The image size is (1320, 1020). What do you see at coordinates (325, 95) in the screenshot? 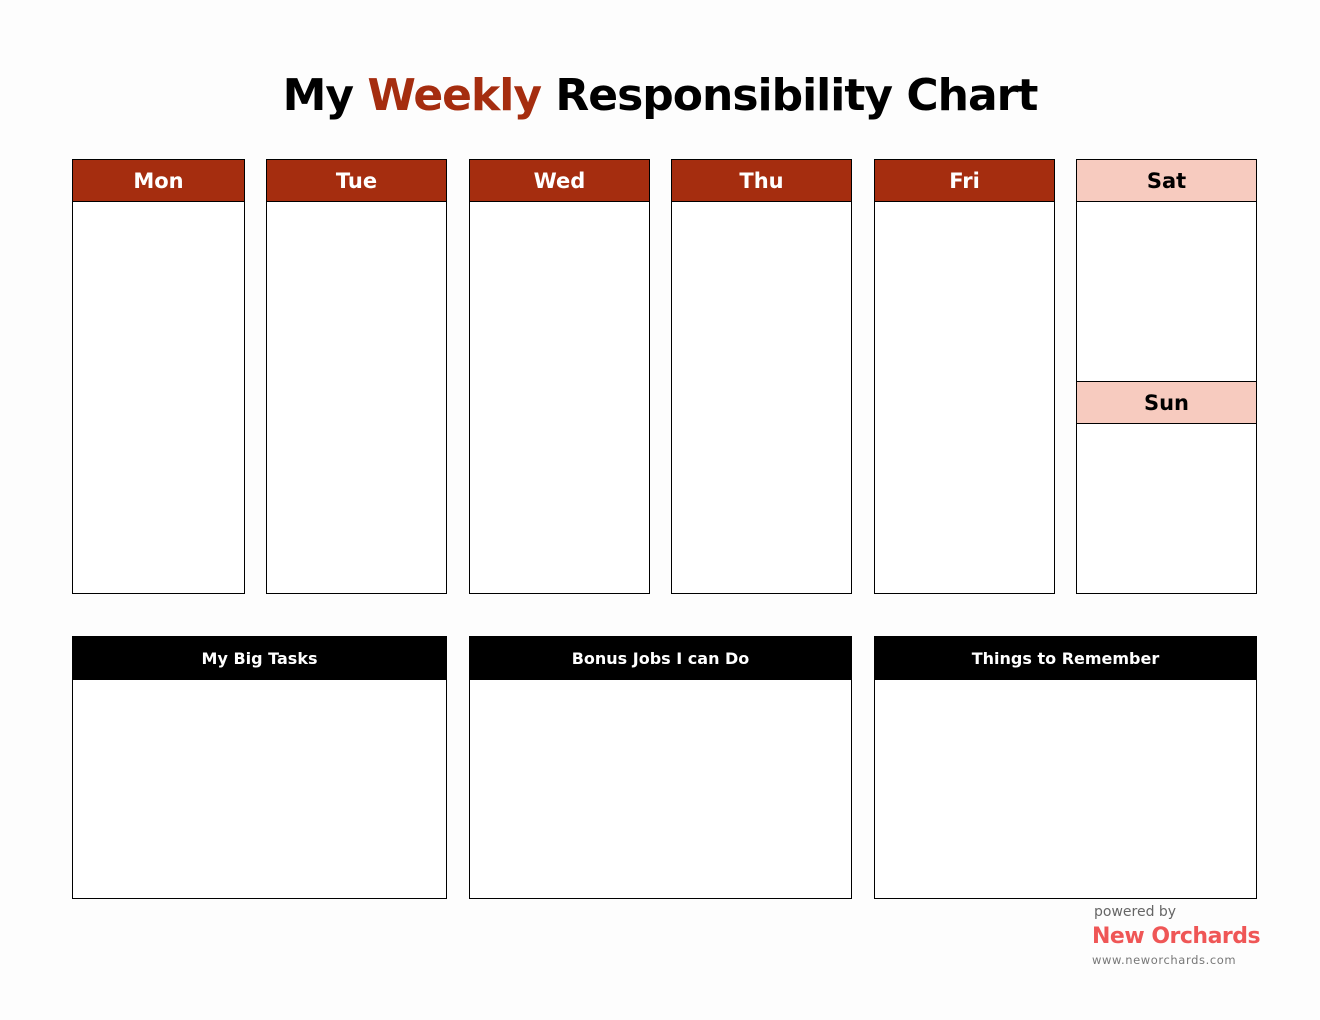
I see `title-part: My` at bounding box center [325, 95].